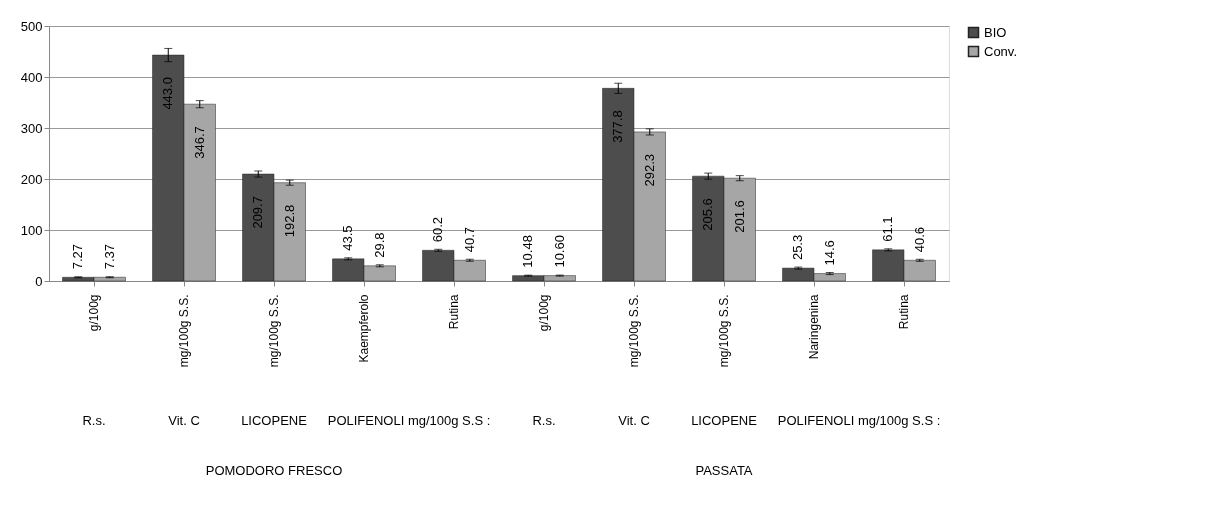  What do you see at coordinates (618, 126) in the screenshot?
I see `data-label: 377.8` at bounding box center [618, 126].